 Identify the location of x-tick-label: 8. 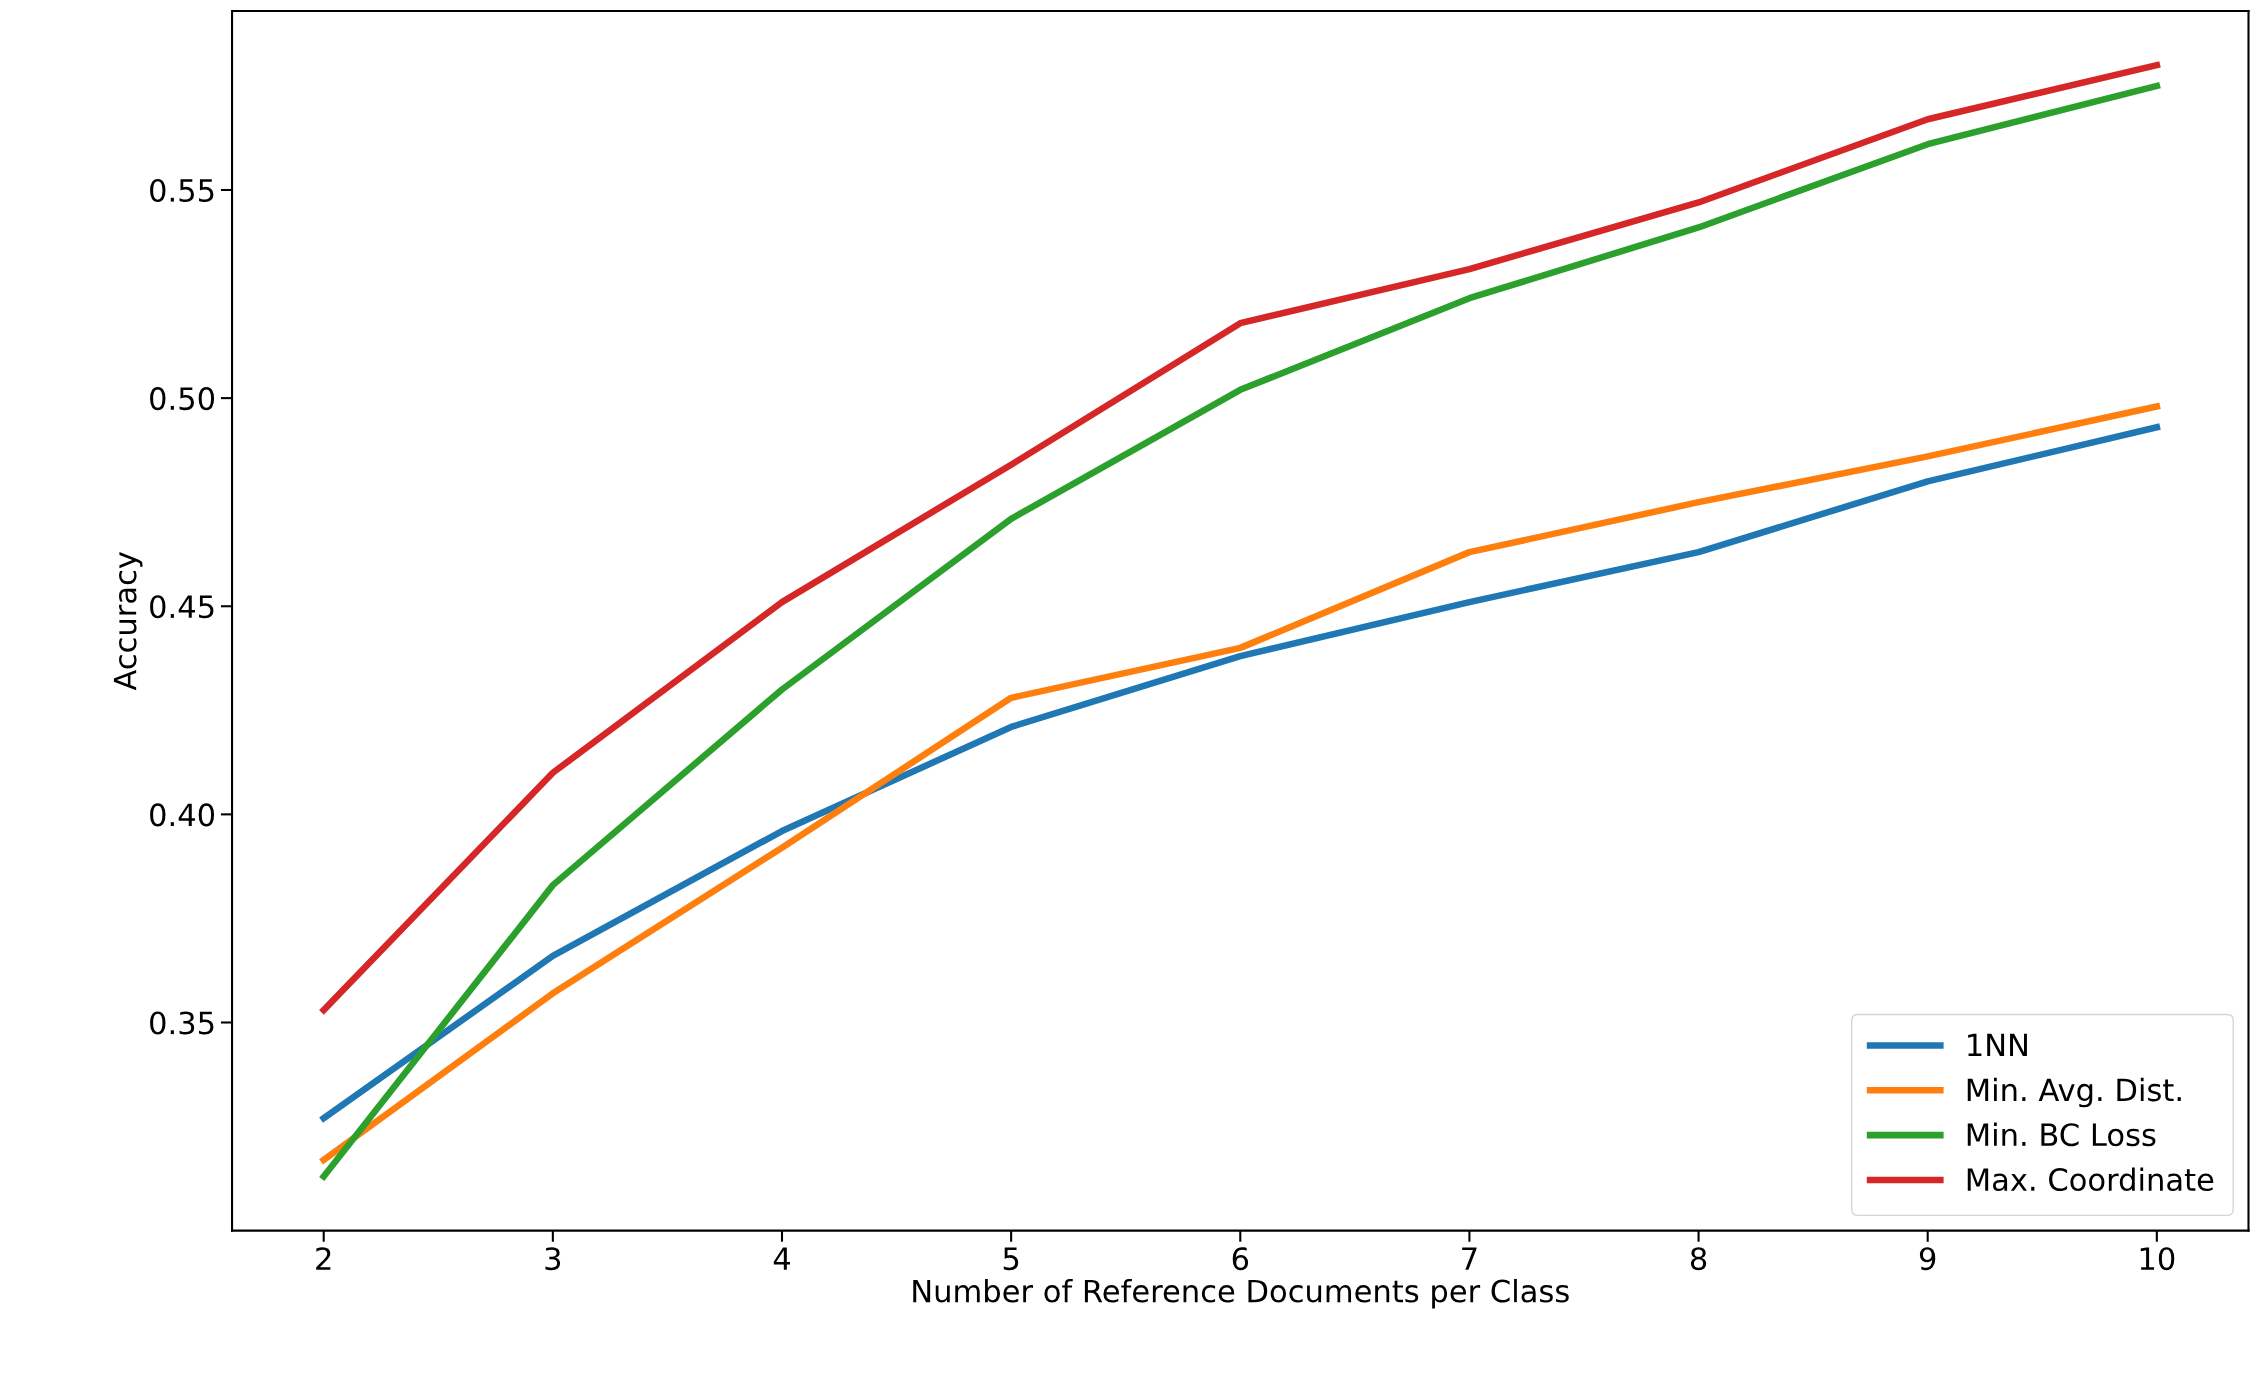
(1698, 1259).